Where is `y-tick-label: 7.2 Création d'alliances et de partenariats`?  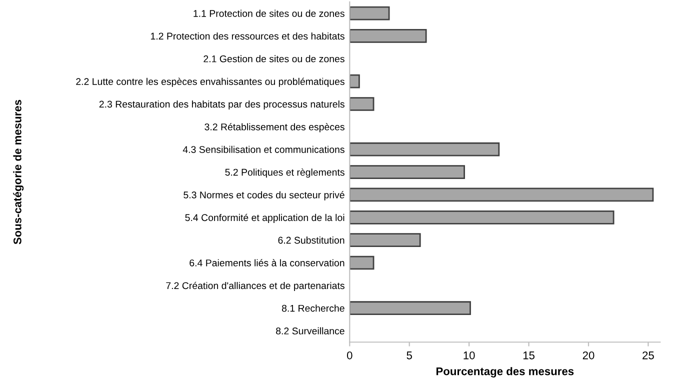
y-tick-label: 7.2 Création d'alliances et de partenariats is located at coordinates (255, 287).